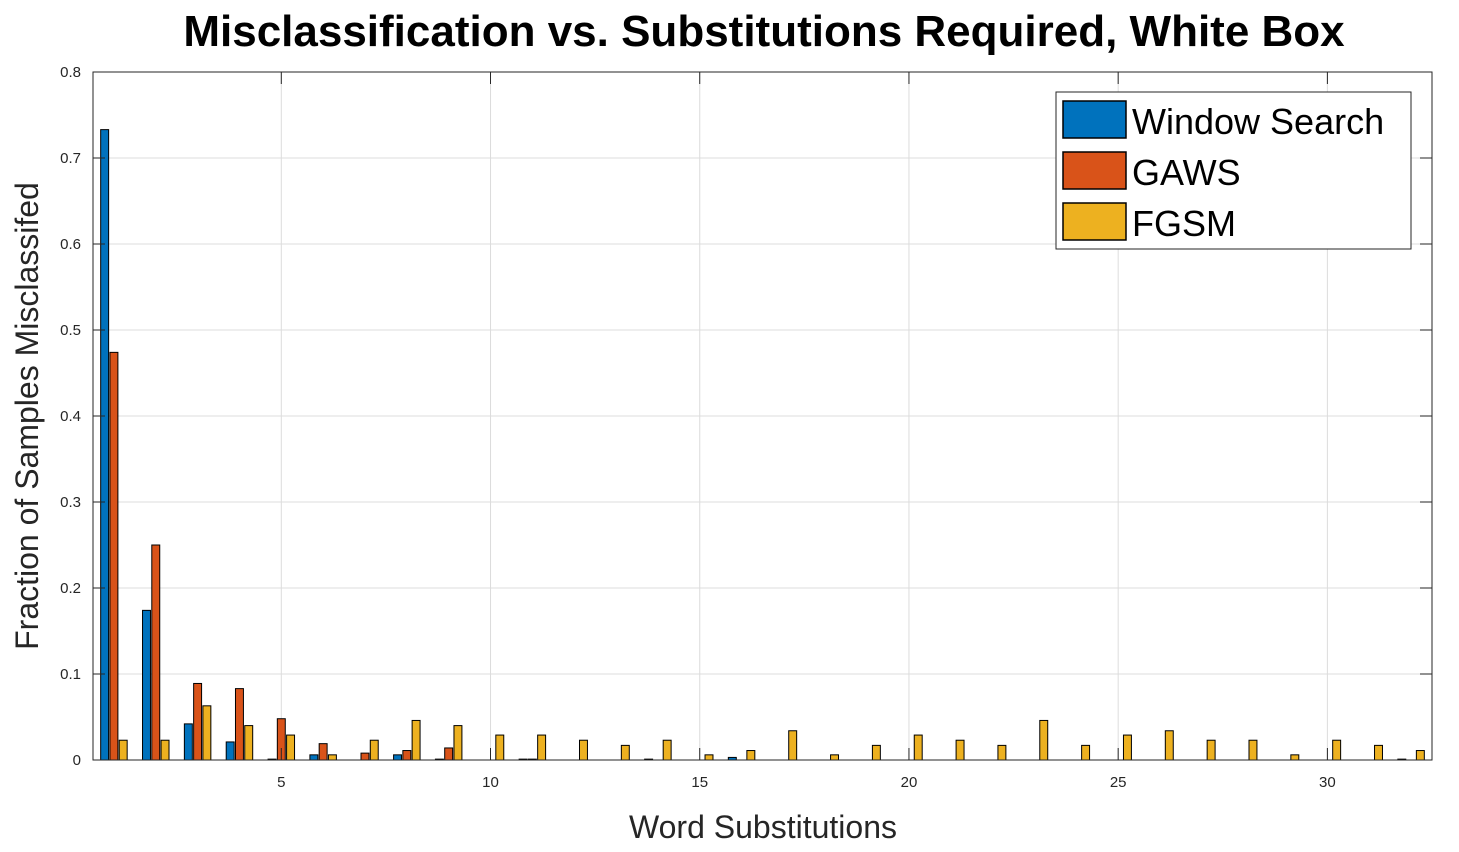  I want to click on y-tick-label: 0.4, so click(70, 416).